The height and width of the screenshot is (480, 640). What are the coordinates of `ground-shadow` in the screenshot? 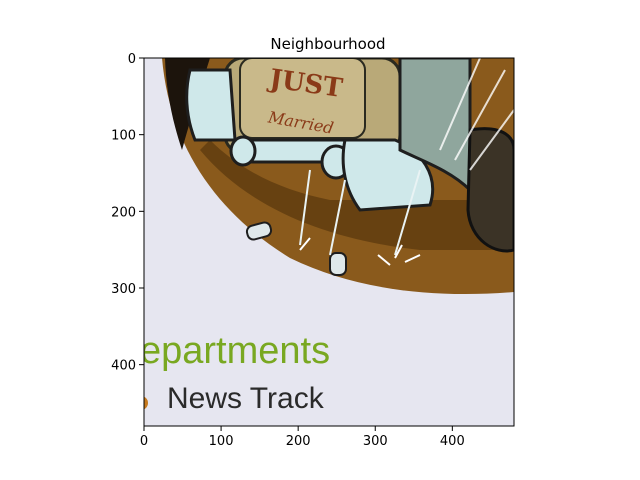 It's located at (357, 195).